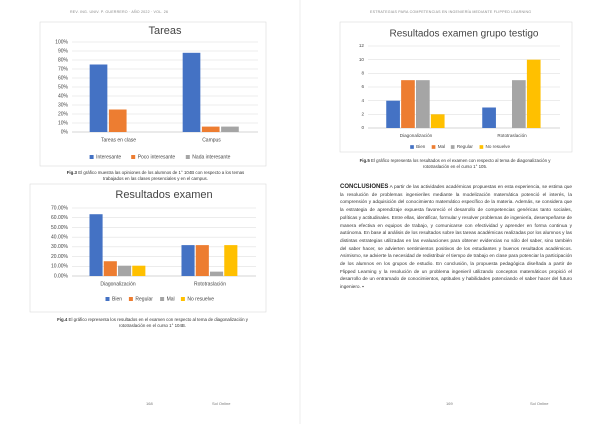 This screenshot has width=600, height=424. I want to click on y-tick-label: 90%, so click(63, 51).